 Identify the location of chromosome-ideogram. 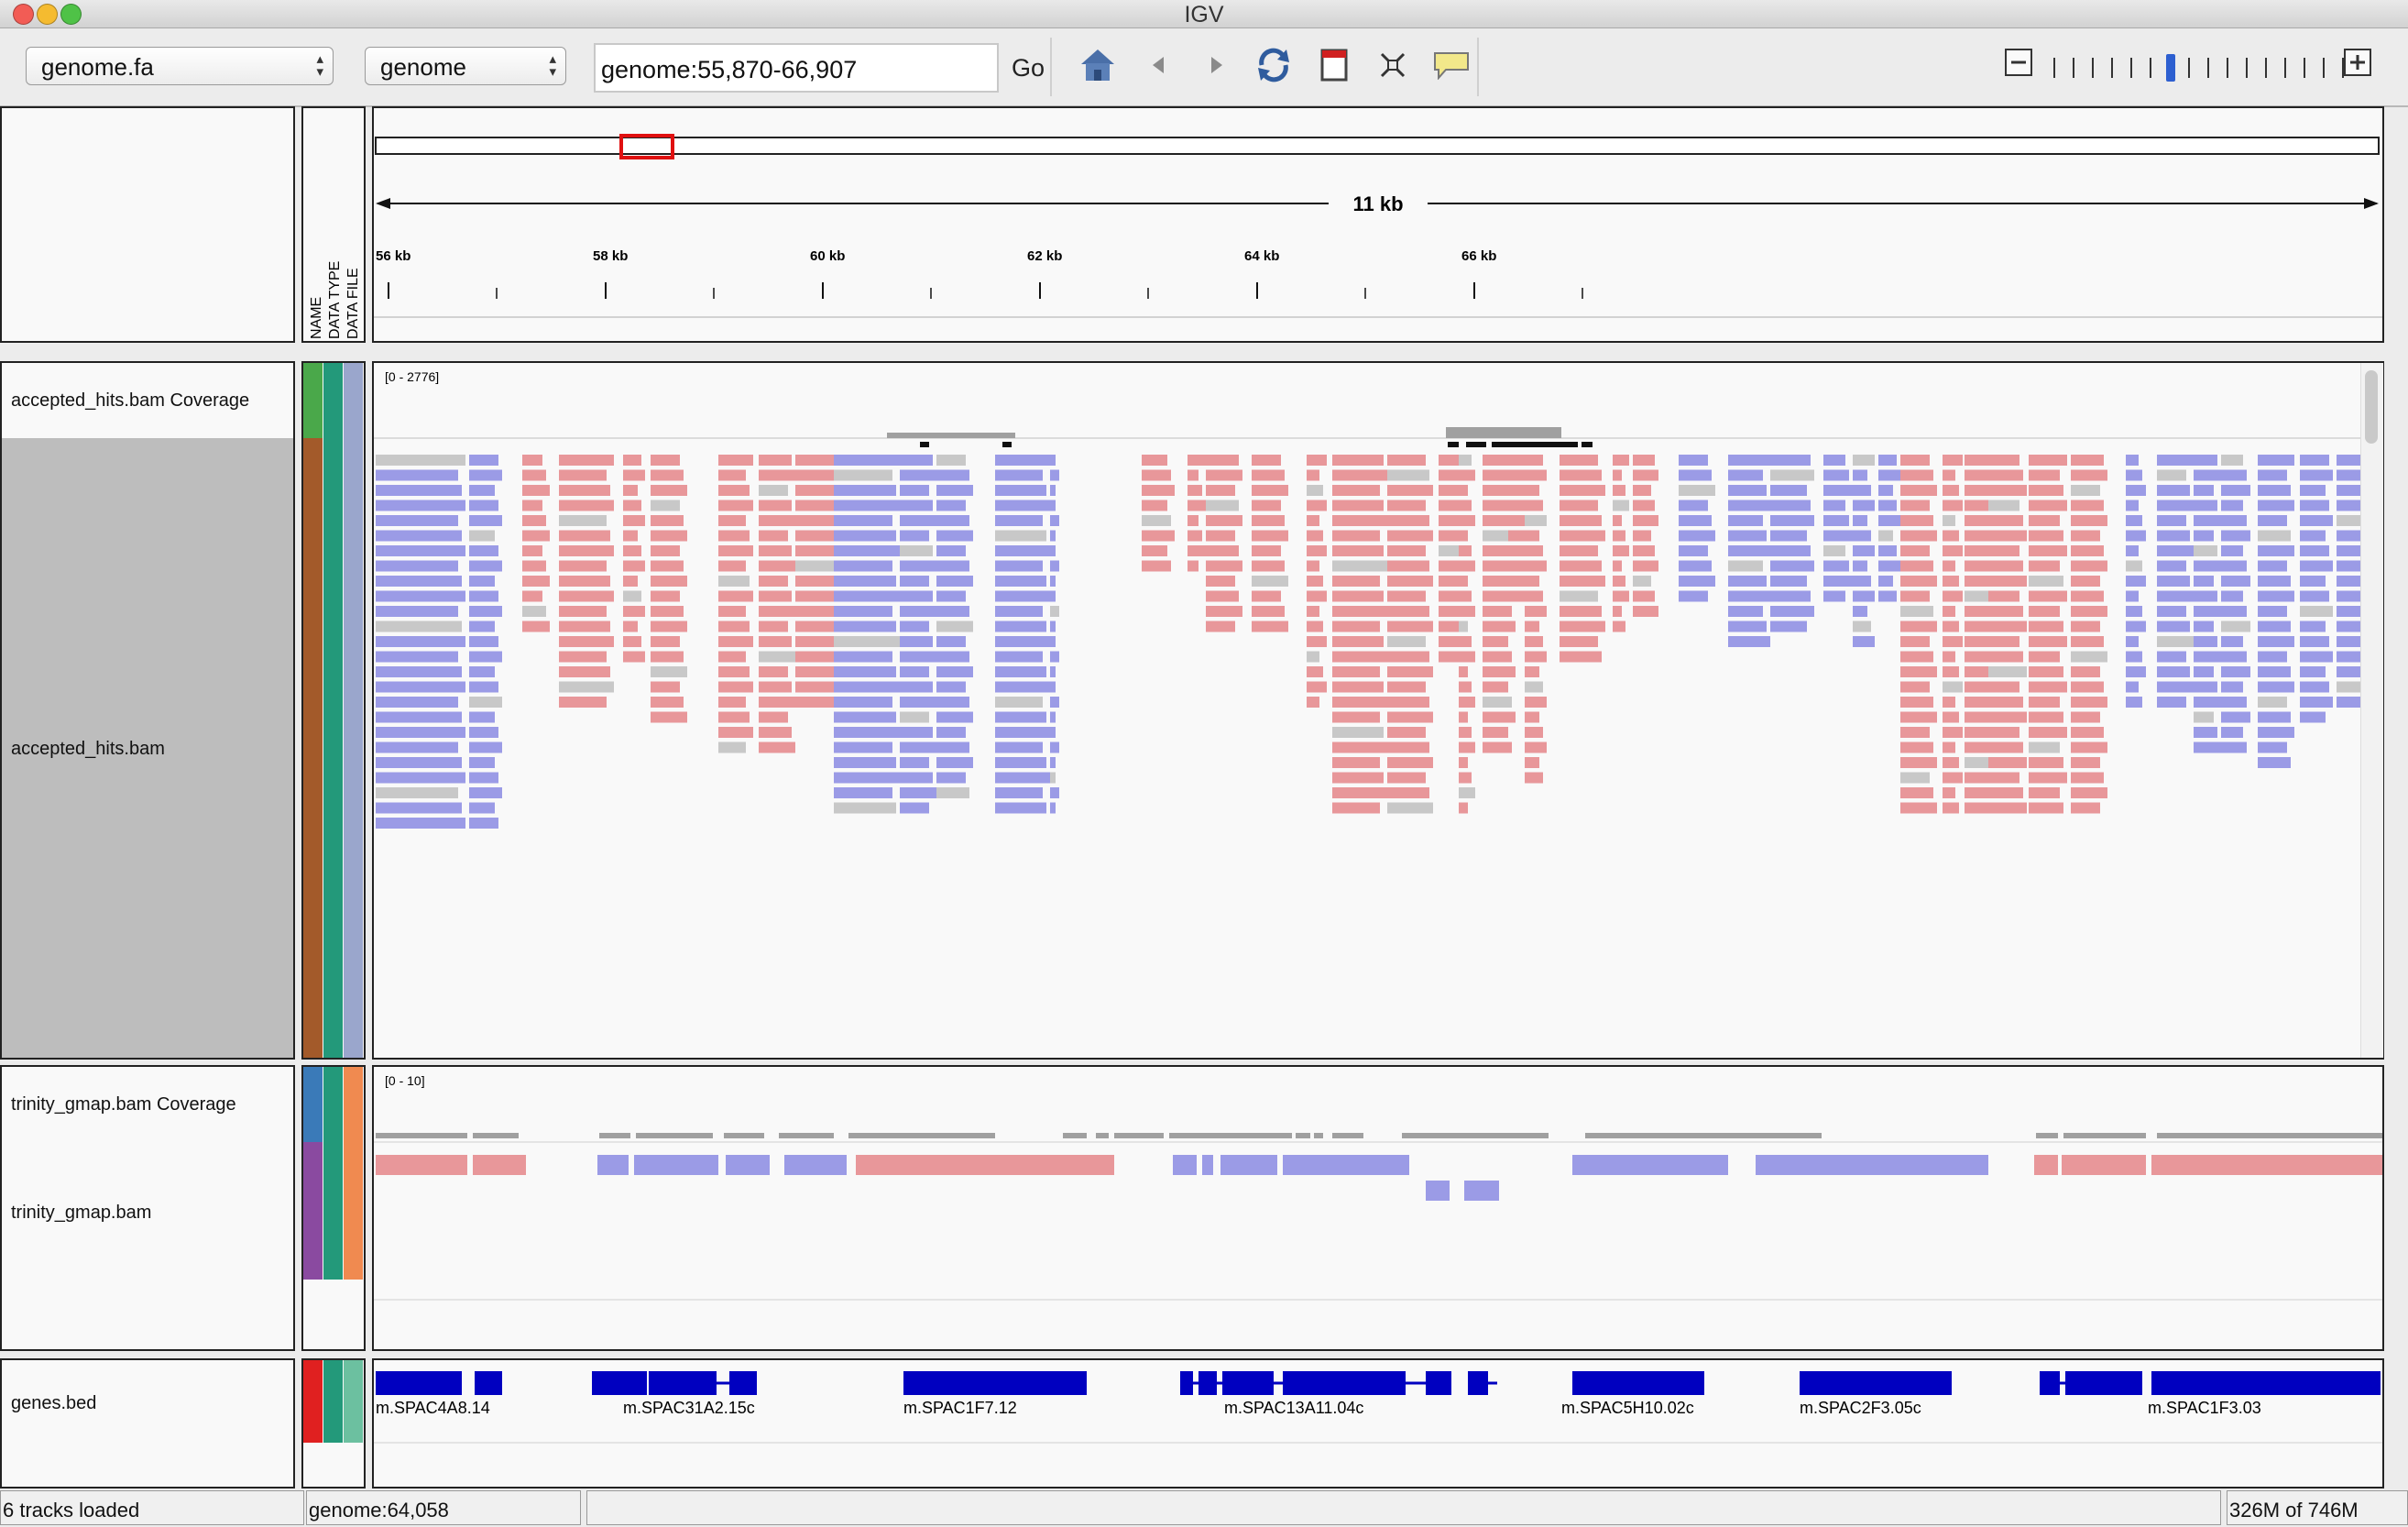
(1377, 146).